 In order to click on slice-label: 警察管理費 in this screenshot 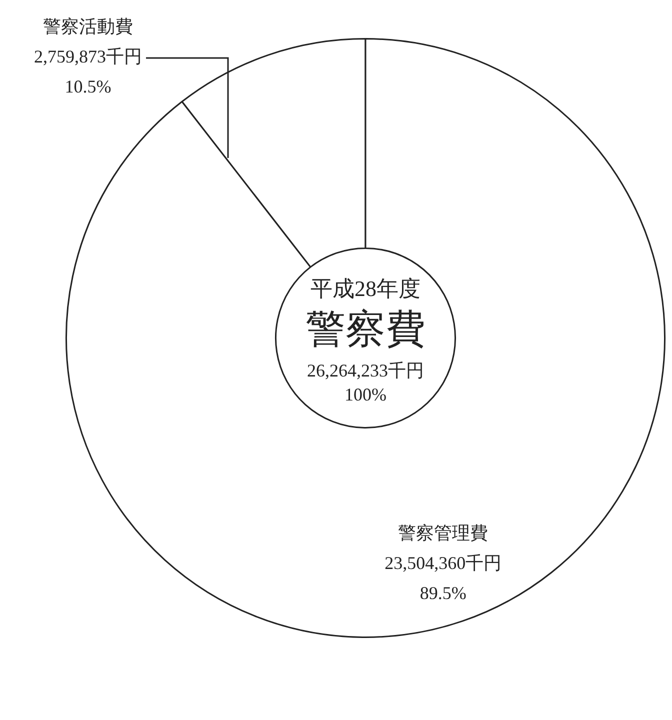, I will do `click(443, 533)`.